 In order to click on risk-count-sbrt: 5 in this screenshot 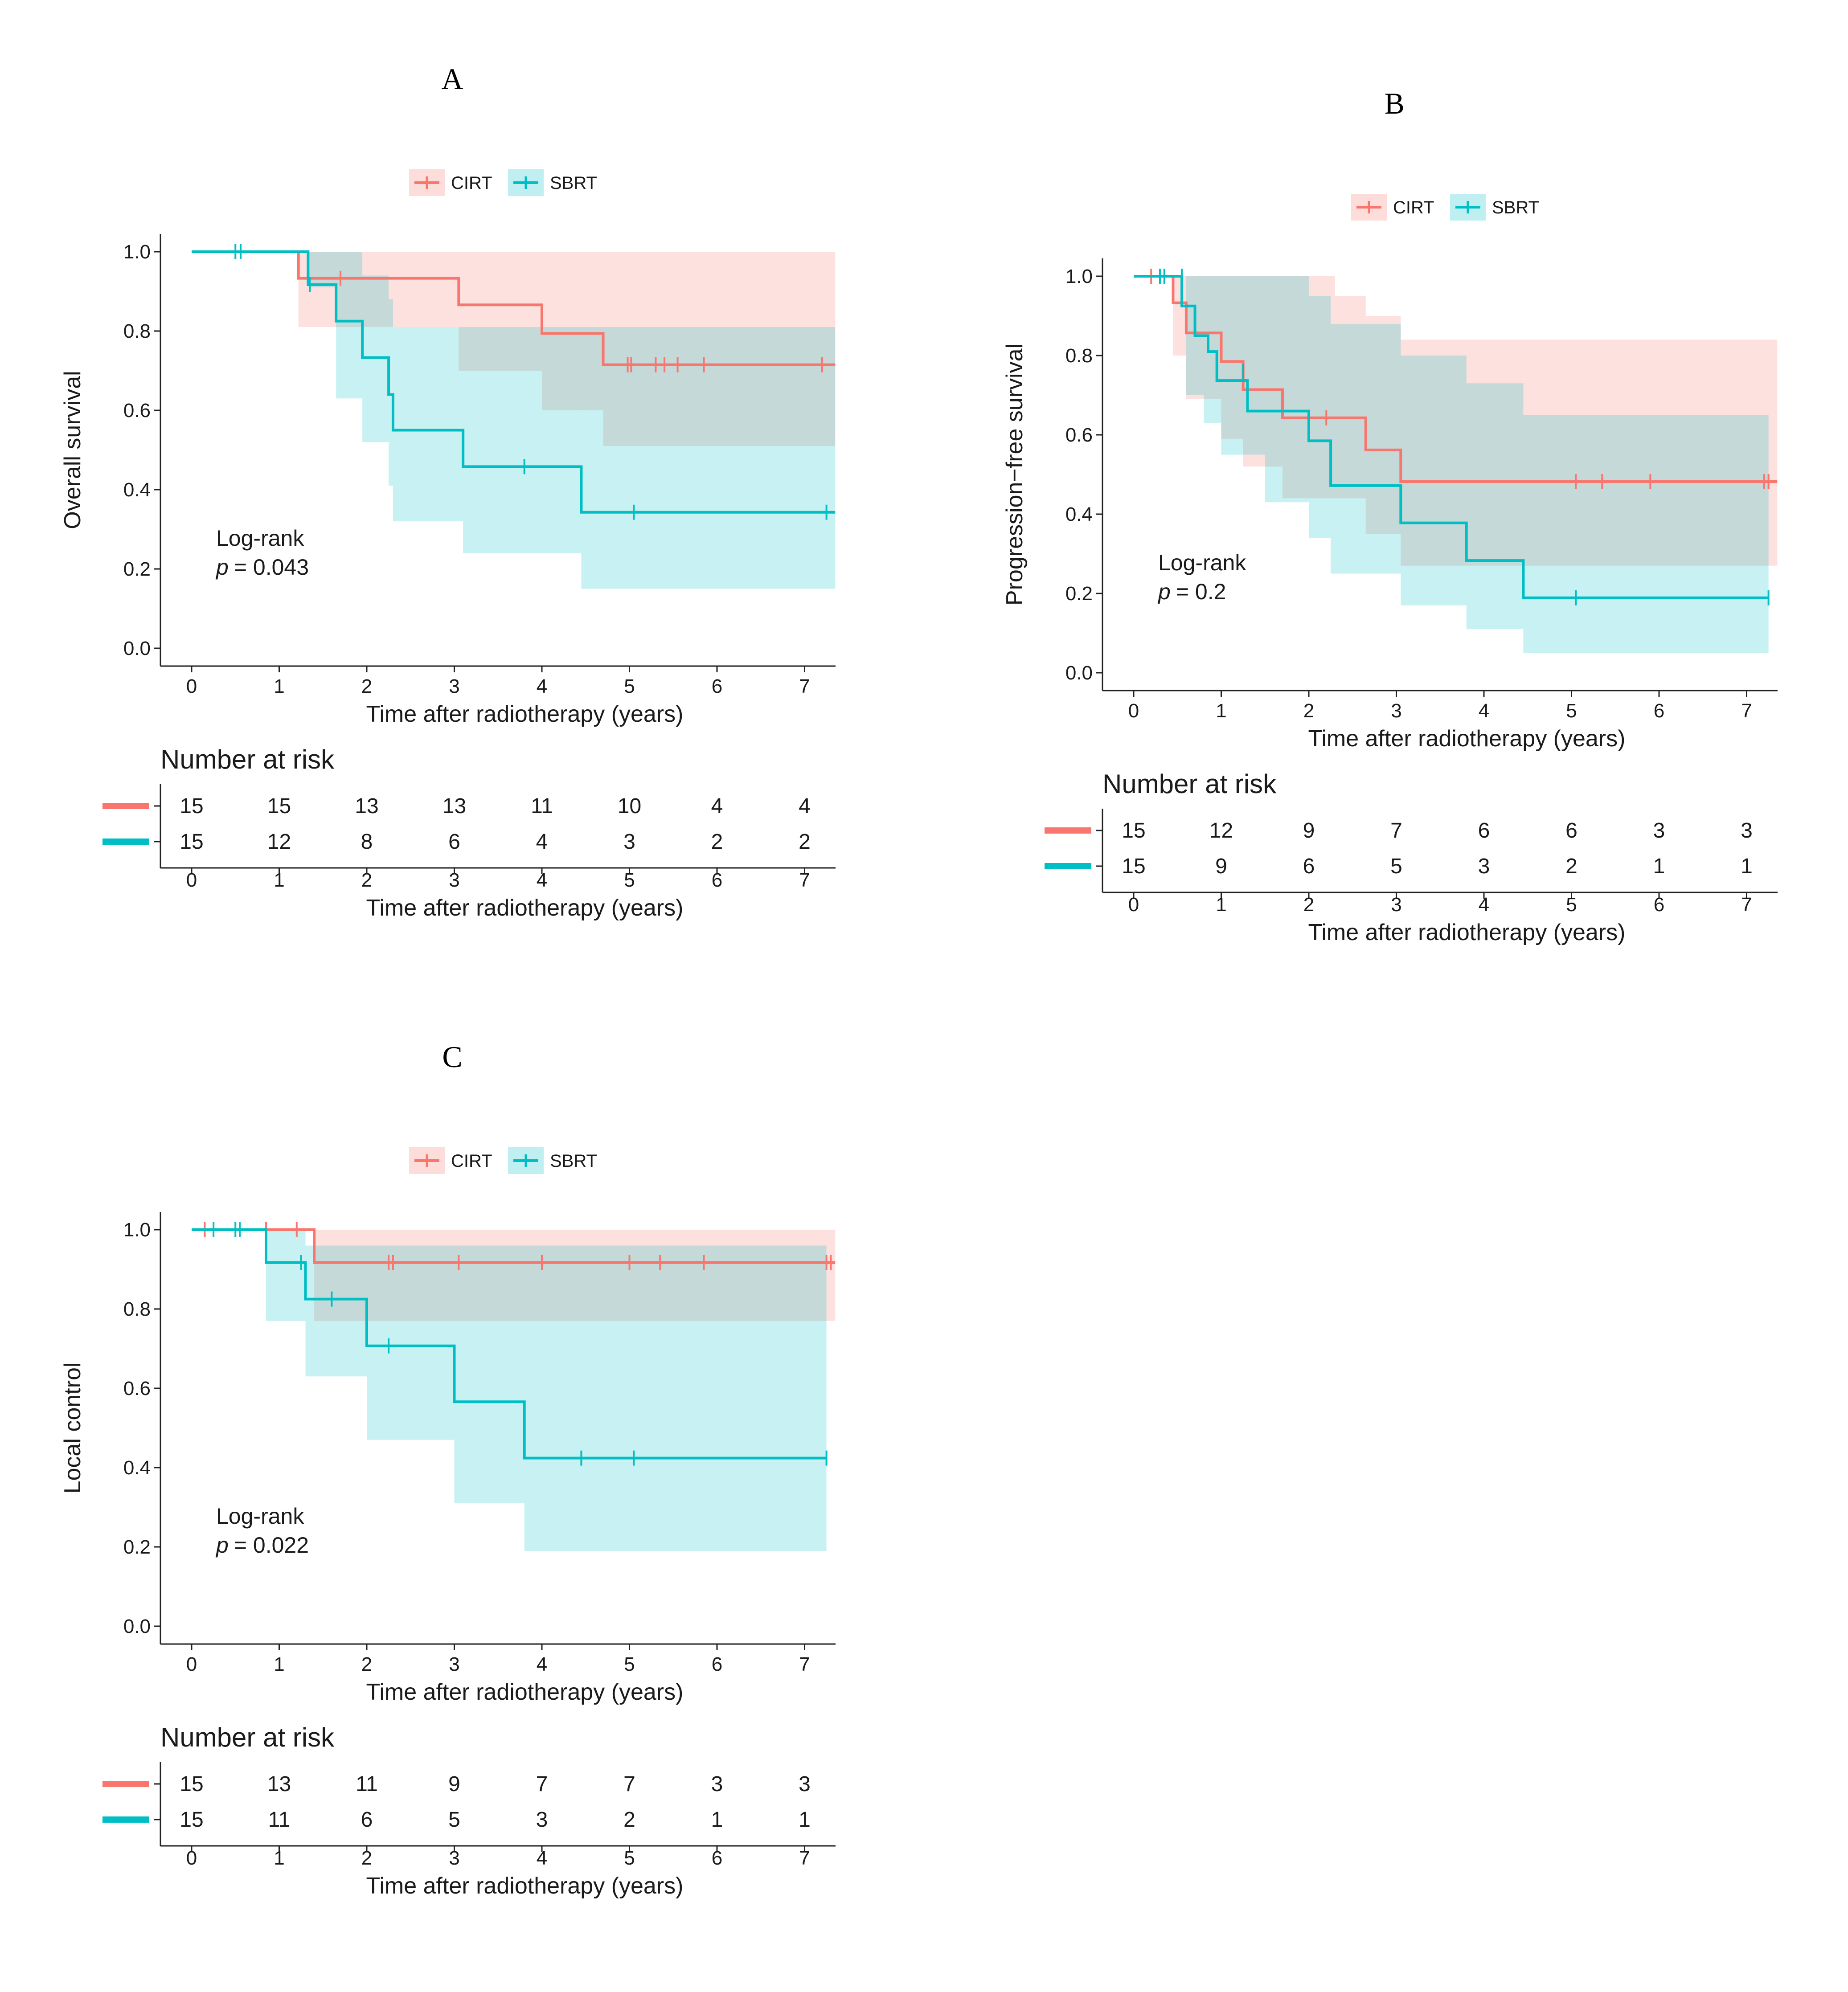, I will do `click(454, 1820)`.